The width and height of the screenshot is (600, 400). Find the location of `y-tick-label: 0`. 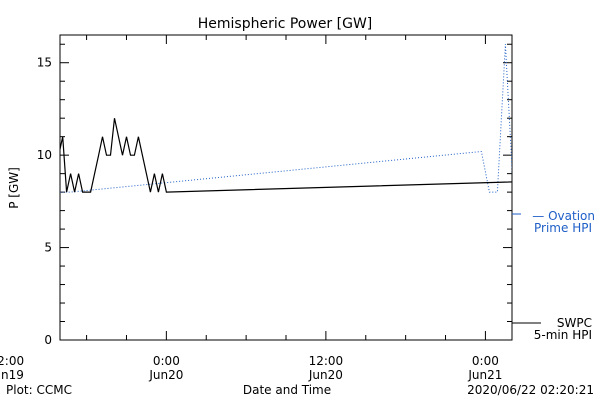

y-tick-label: 0 is located at coordinates (48, 340).